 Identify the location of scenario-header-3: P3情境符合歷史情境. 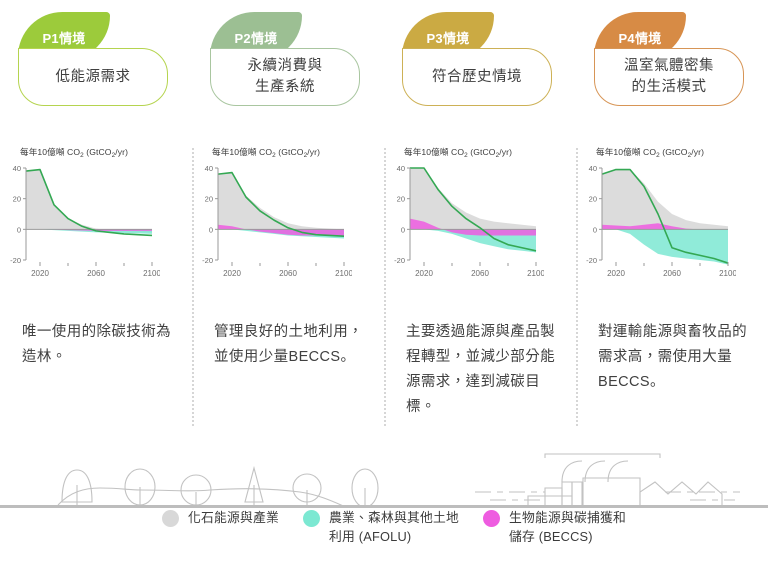
(480, 70).